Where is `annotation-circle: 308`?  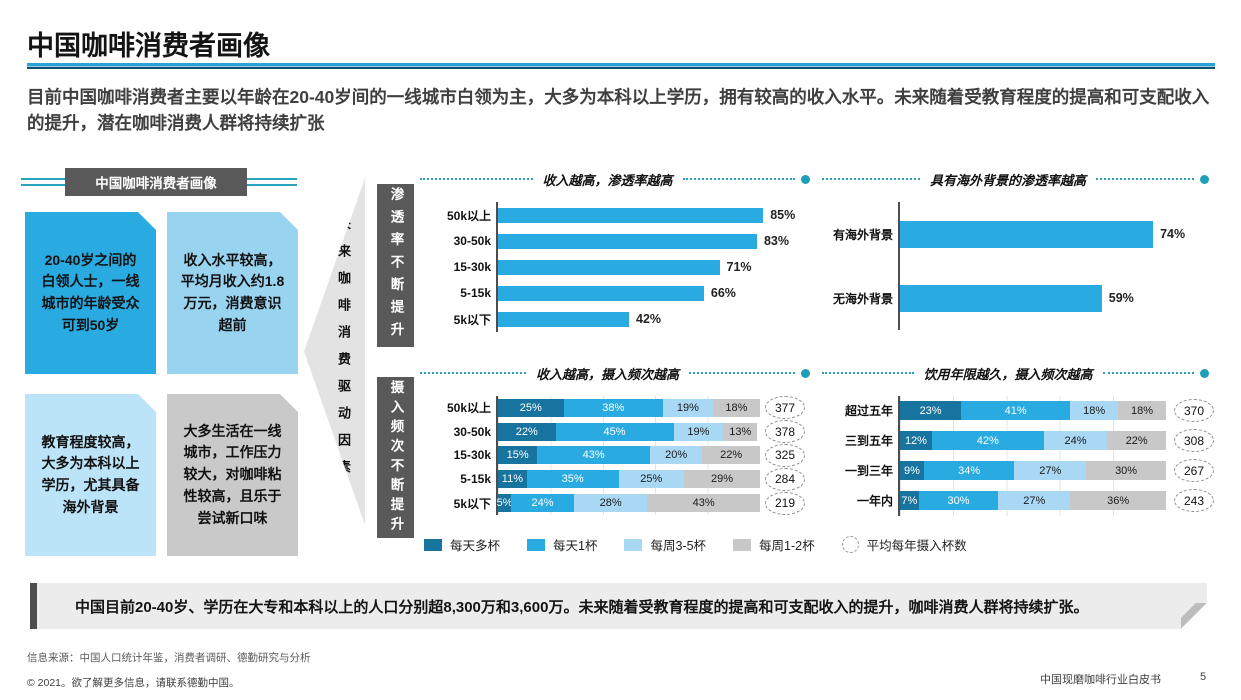 annotation-circle: 308 is located at coordinates (1194, 441).